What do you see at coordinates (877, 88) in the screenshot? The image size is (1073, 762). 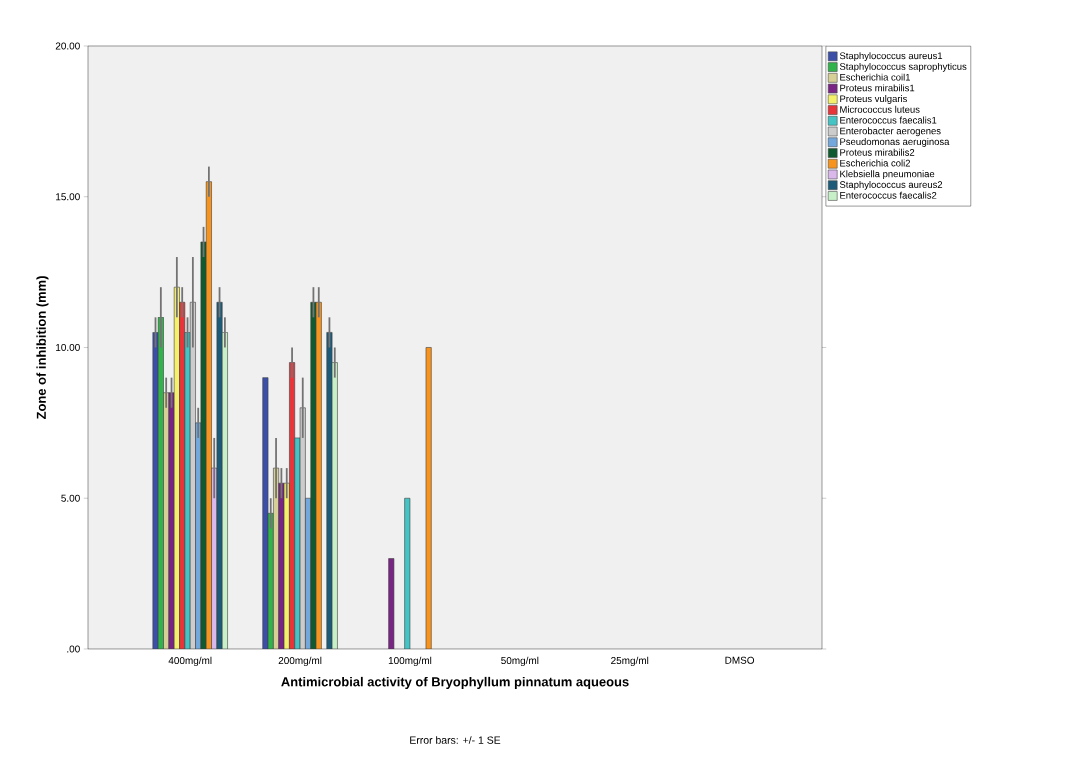 I see `legend-label: Proteus mirabilis1` at bounding box center [877, 88].